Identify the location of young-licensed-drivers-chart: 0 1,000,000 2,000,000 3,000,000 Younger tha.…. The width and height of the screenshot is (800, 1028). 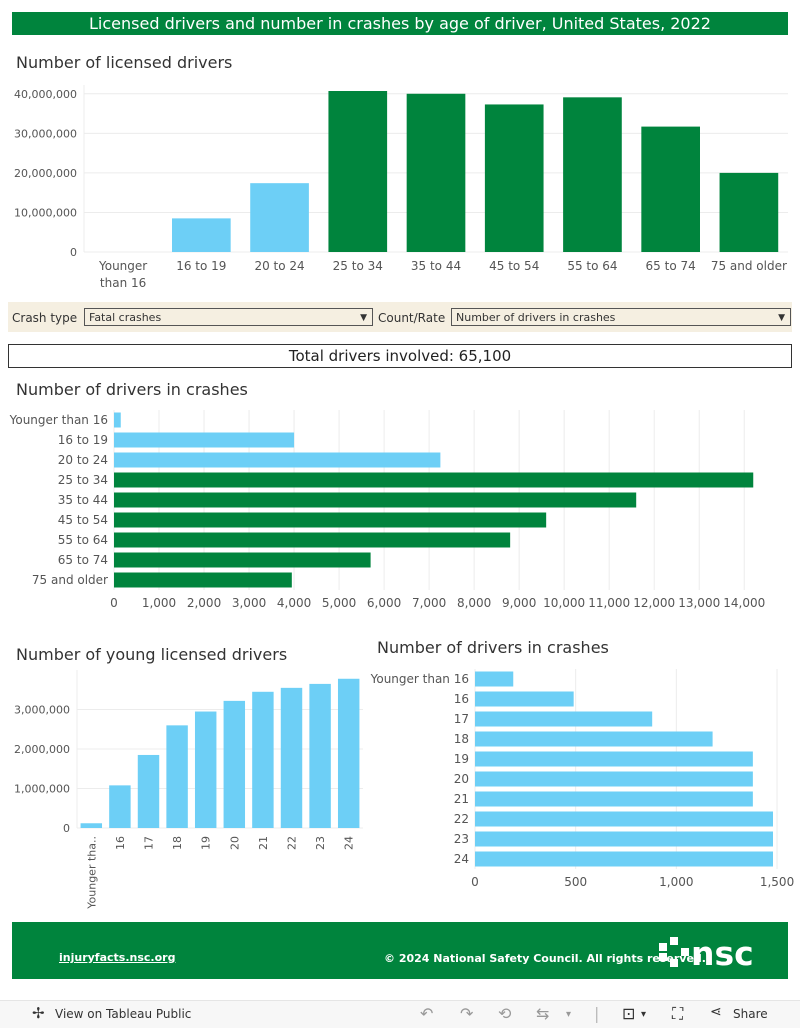
(185, 790).